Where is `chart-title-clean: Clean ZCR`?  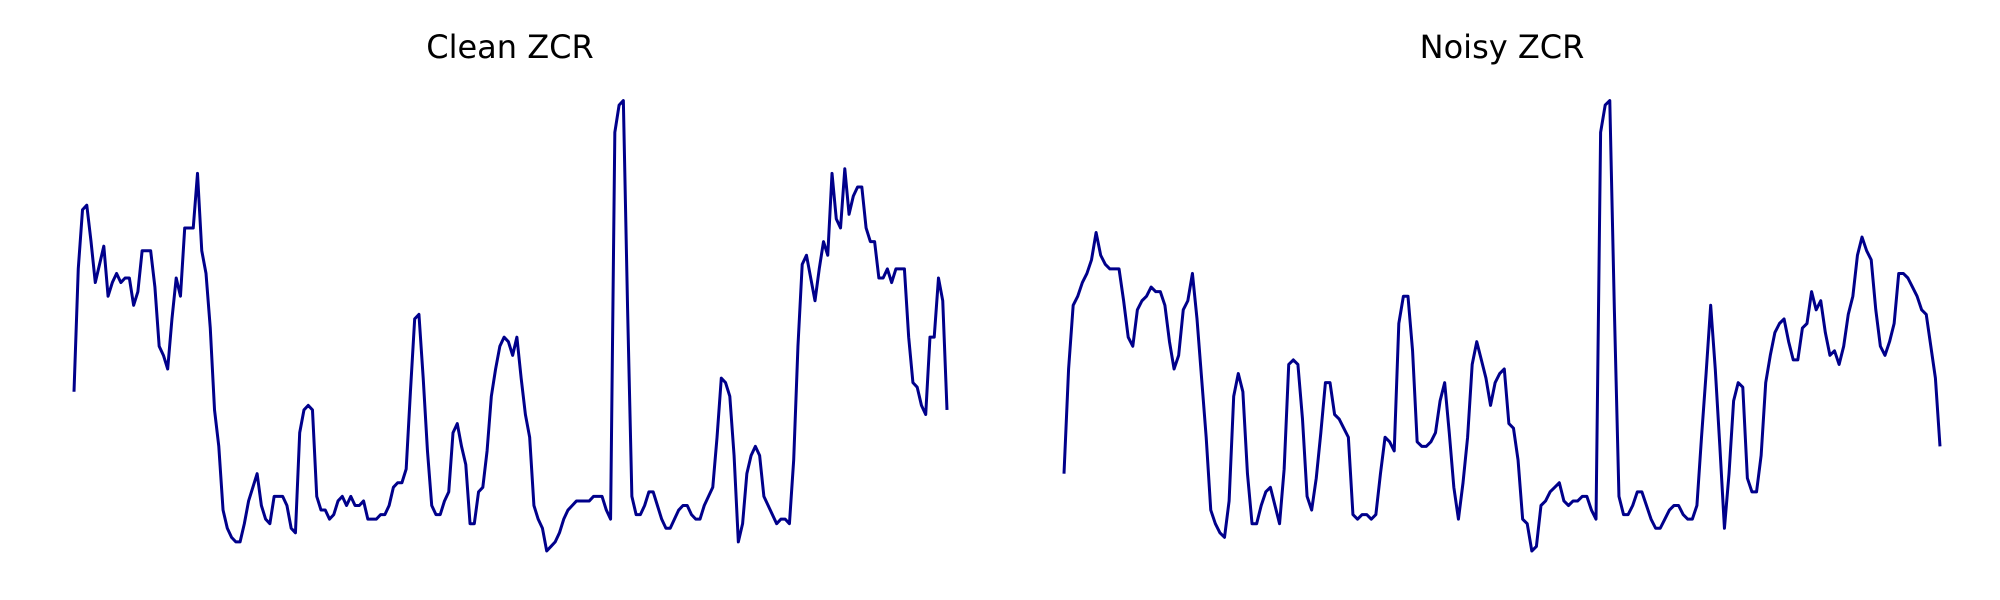
chart-title-clean: Clean ZCR is located at coordinates (509, 47).